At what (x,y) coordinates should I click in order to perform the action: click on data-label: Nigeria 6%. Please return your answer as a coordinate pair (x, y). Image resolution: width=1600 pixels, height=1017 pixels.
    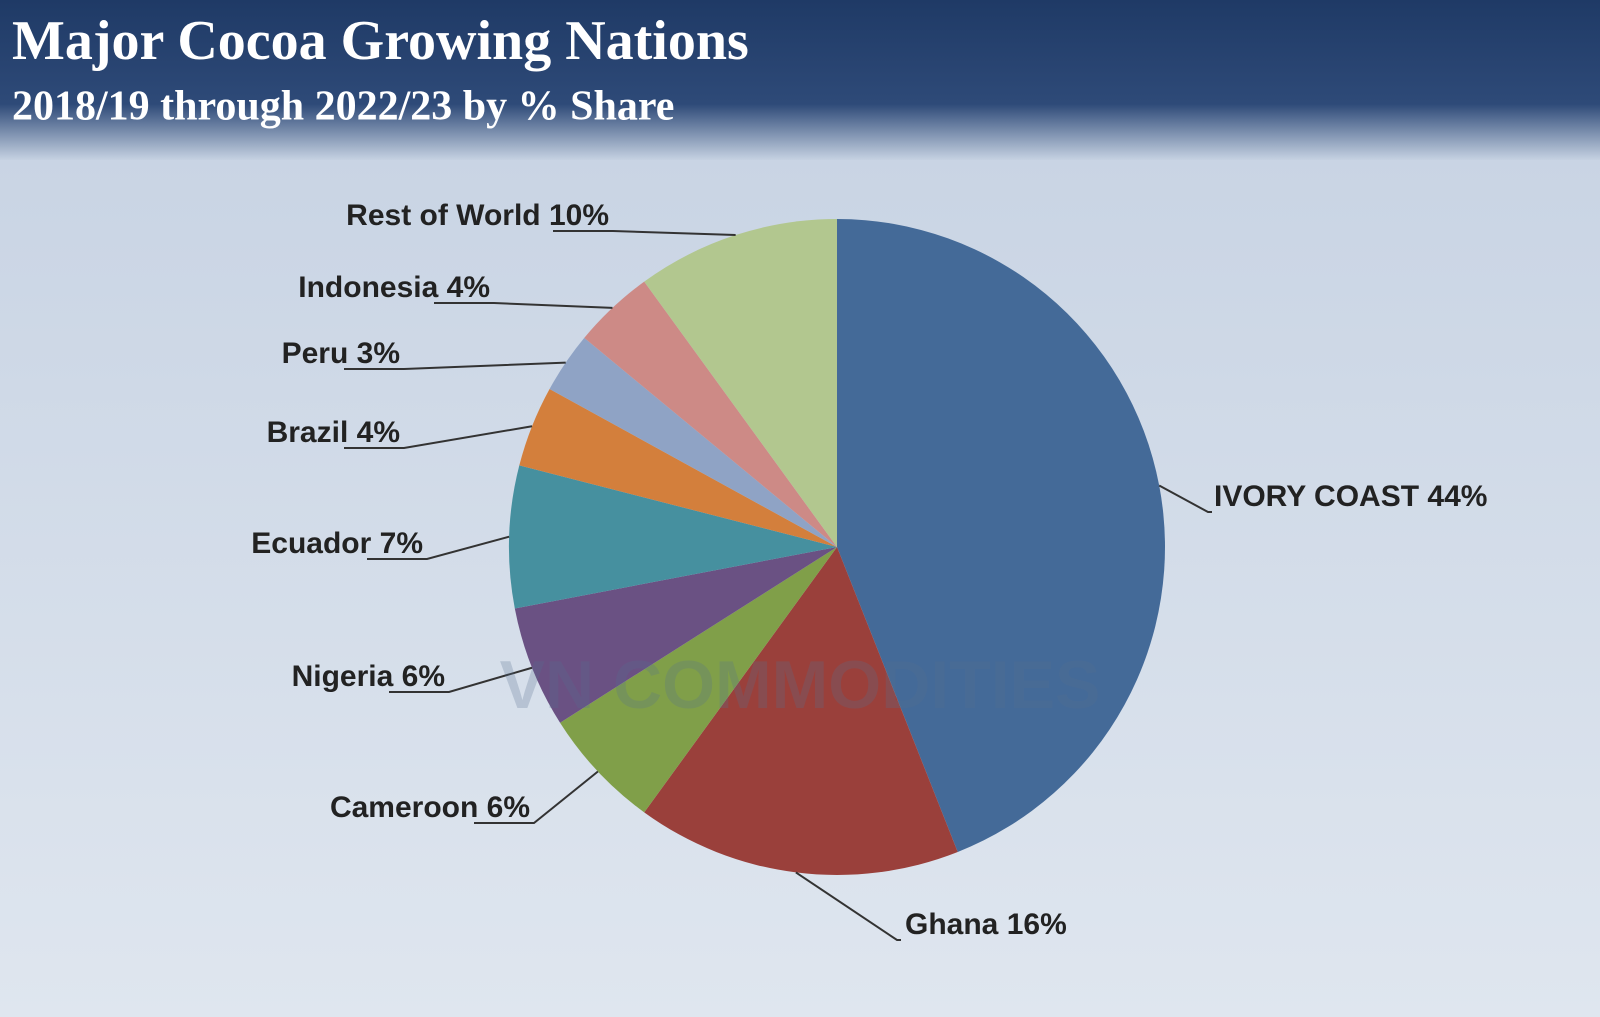
    Looking at the image, I should click on (368, 676).